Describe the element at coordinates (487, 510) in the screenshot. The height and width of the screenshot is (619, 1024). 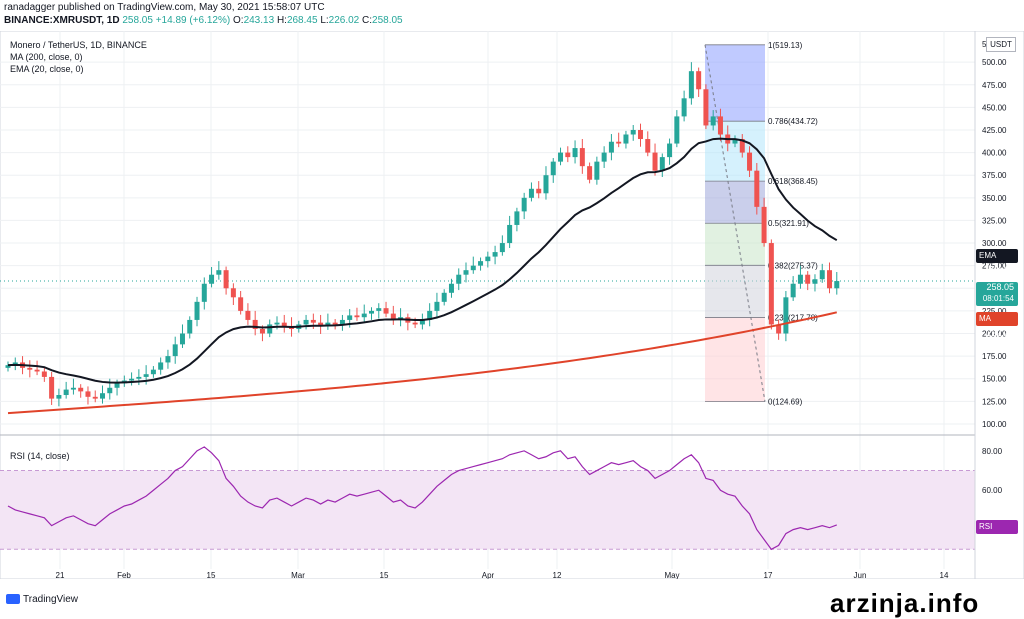
I see `rsi-pane` at that location.